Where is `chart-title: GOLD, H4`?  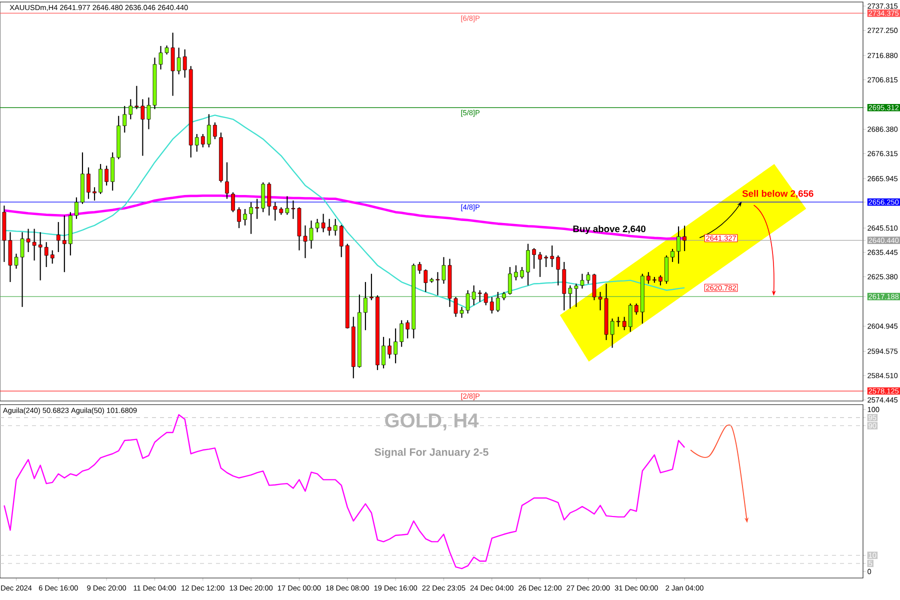 chart-title: GOLD, H4 is located at coordinates (432, 421).